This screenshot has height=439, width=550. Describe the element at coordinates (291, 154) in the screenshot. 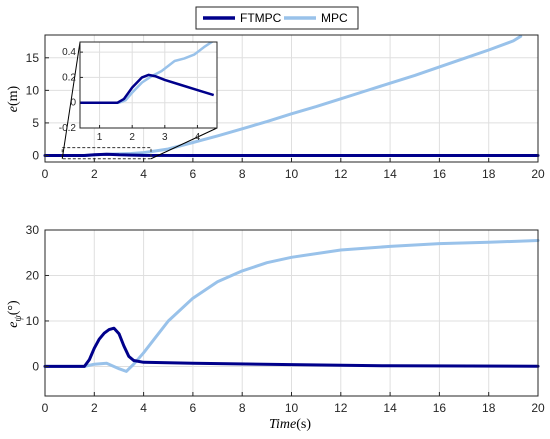

I see `top-line-ftmpc` at that location.